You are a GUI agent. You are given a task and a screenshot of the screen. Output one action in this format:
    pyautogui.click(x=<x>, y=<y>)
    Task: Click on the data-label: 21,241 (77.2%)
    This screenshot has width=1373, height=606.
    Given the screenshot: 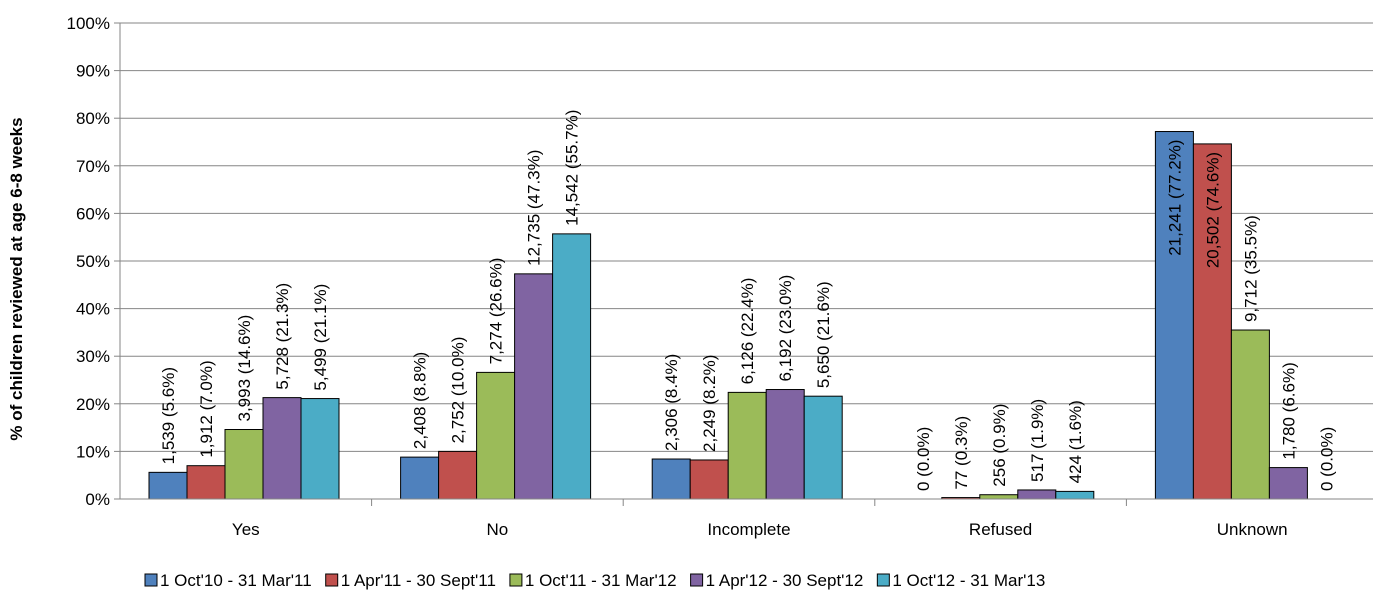 What is the action you would take?
    pyautogui.click(x=1174, y=198)
    